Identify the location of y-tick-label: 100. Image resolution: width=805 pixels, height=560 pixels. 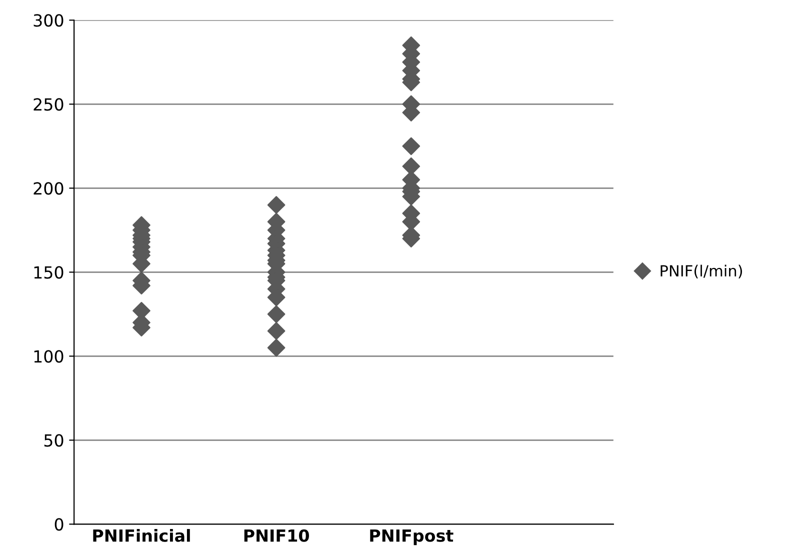
(49, 356).